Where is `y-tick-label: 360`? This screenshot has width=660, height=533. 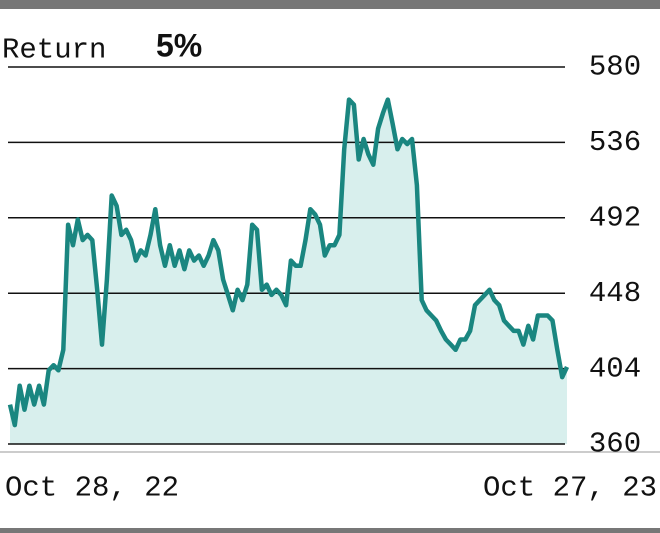
y-tick-label: 360 is located at coordinates (615, 444).